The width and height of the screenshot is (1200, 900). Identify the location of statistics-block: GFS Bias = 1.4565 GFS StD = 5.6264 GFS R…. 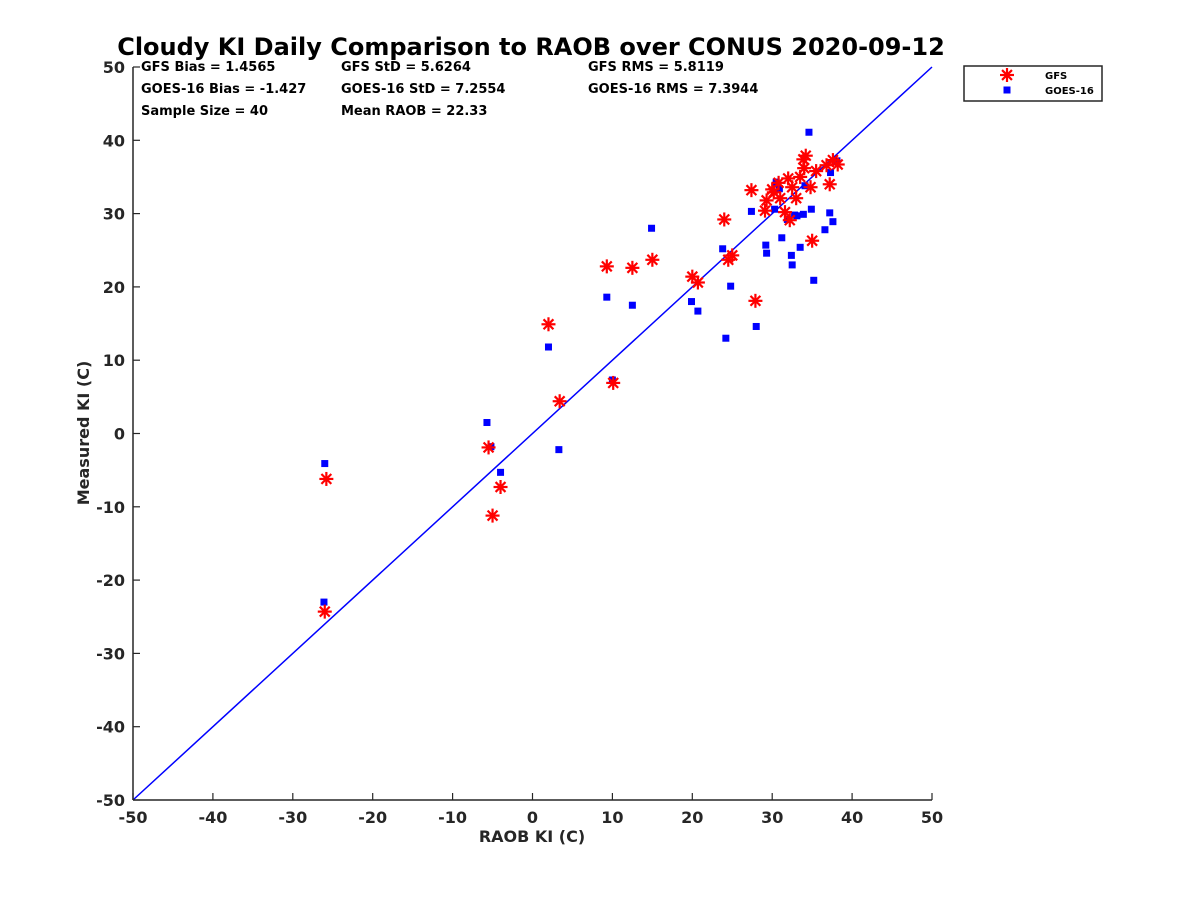
(449, 89).